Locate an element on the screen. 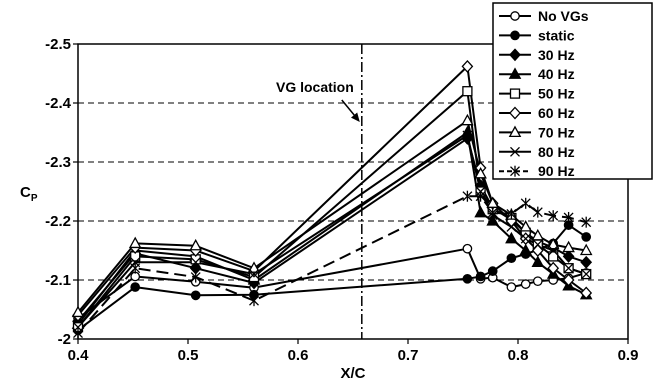 This screenshot has height=381, width=655. legend-item-no-vgs: No VGs is located at coordinates (544, 16).